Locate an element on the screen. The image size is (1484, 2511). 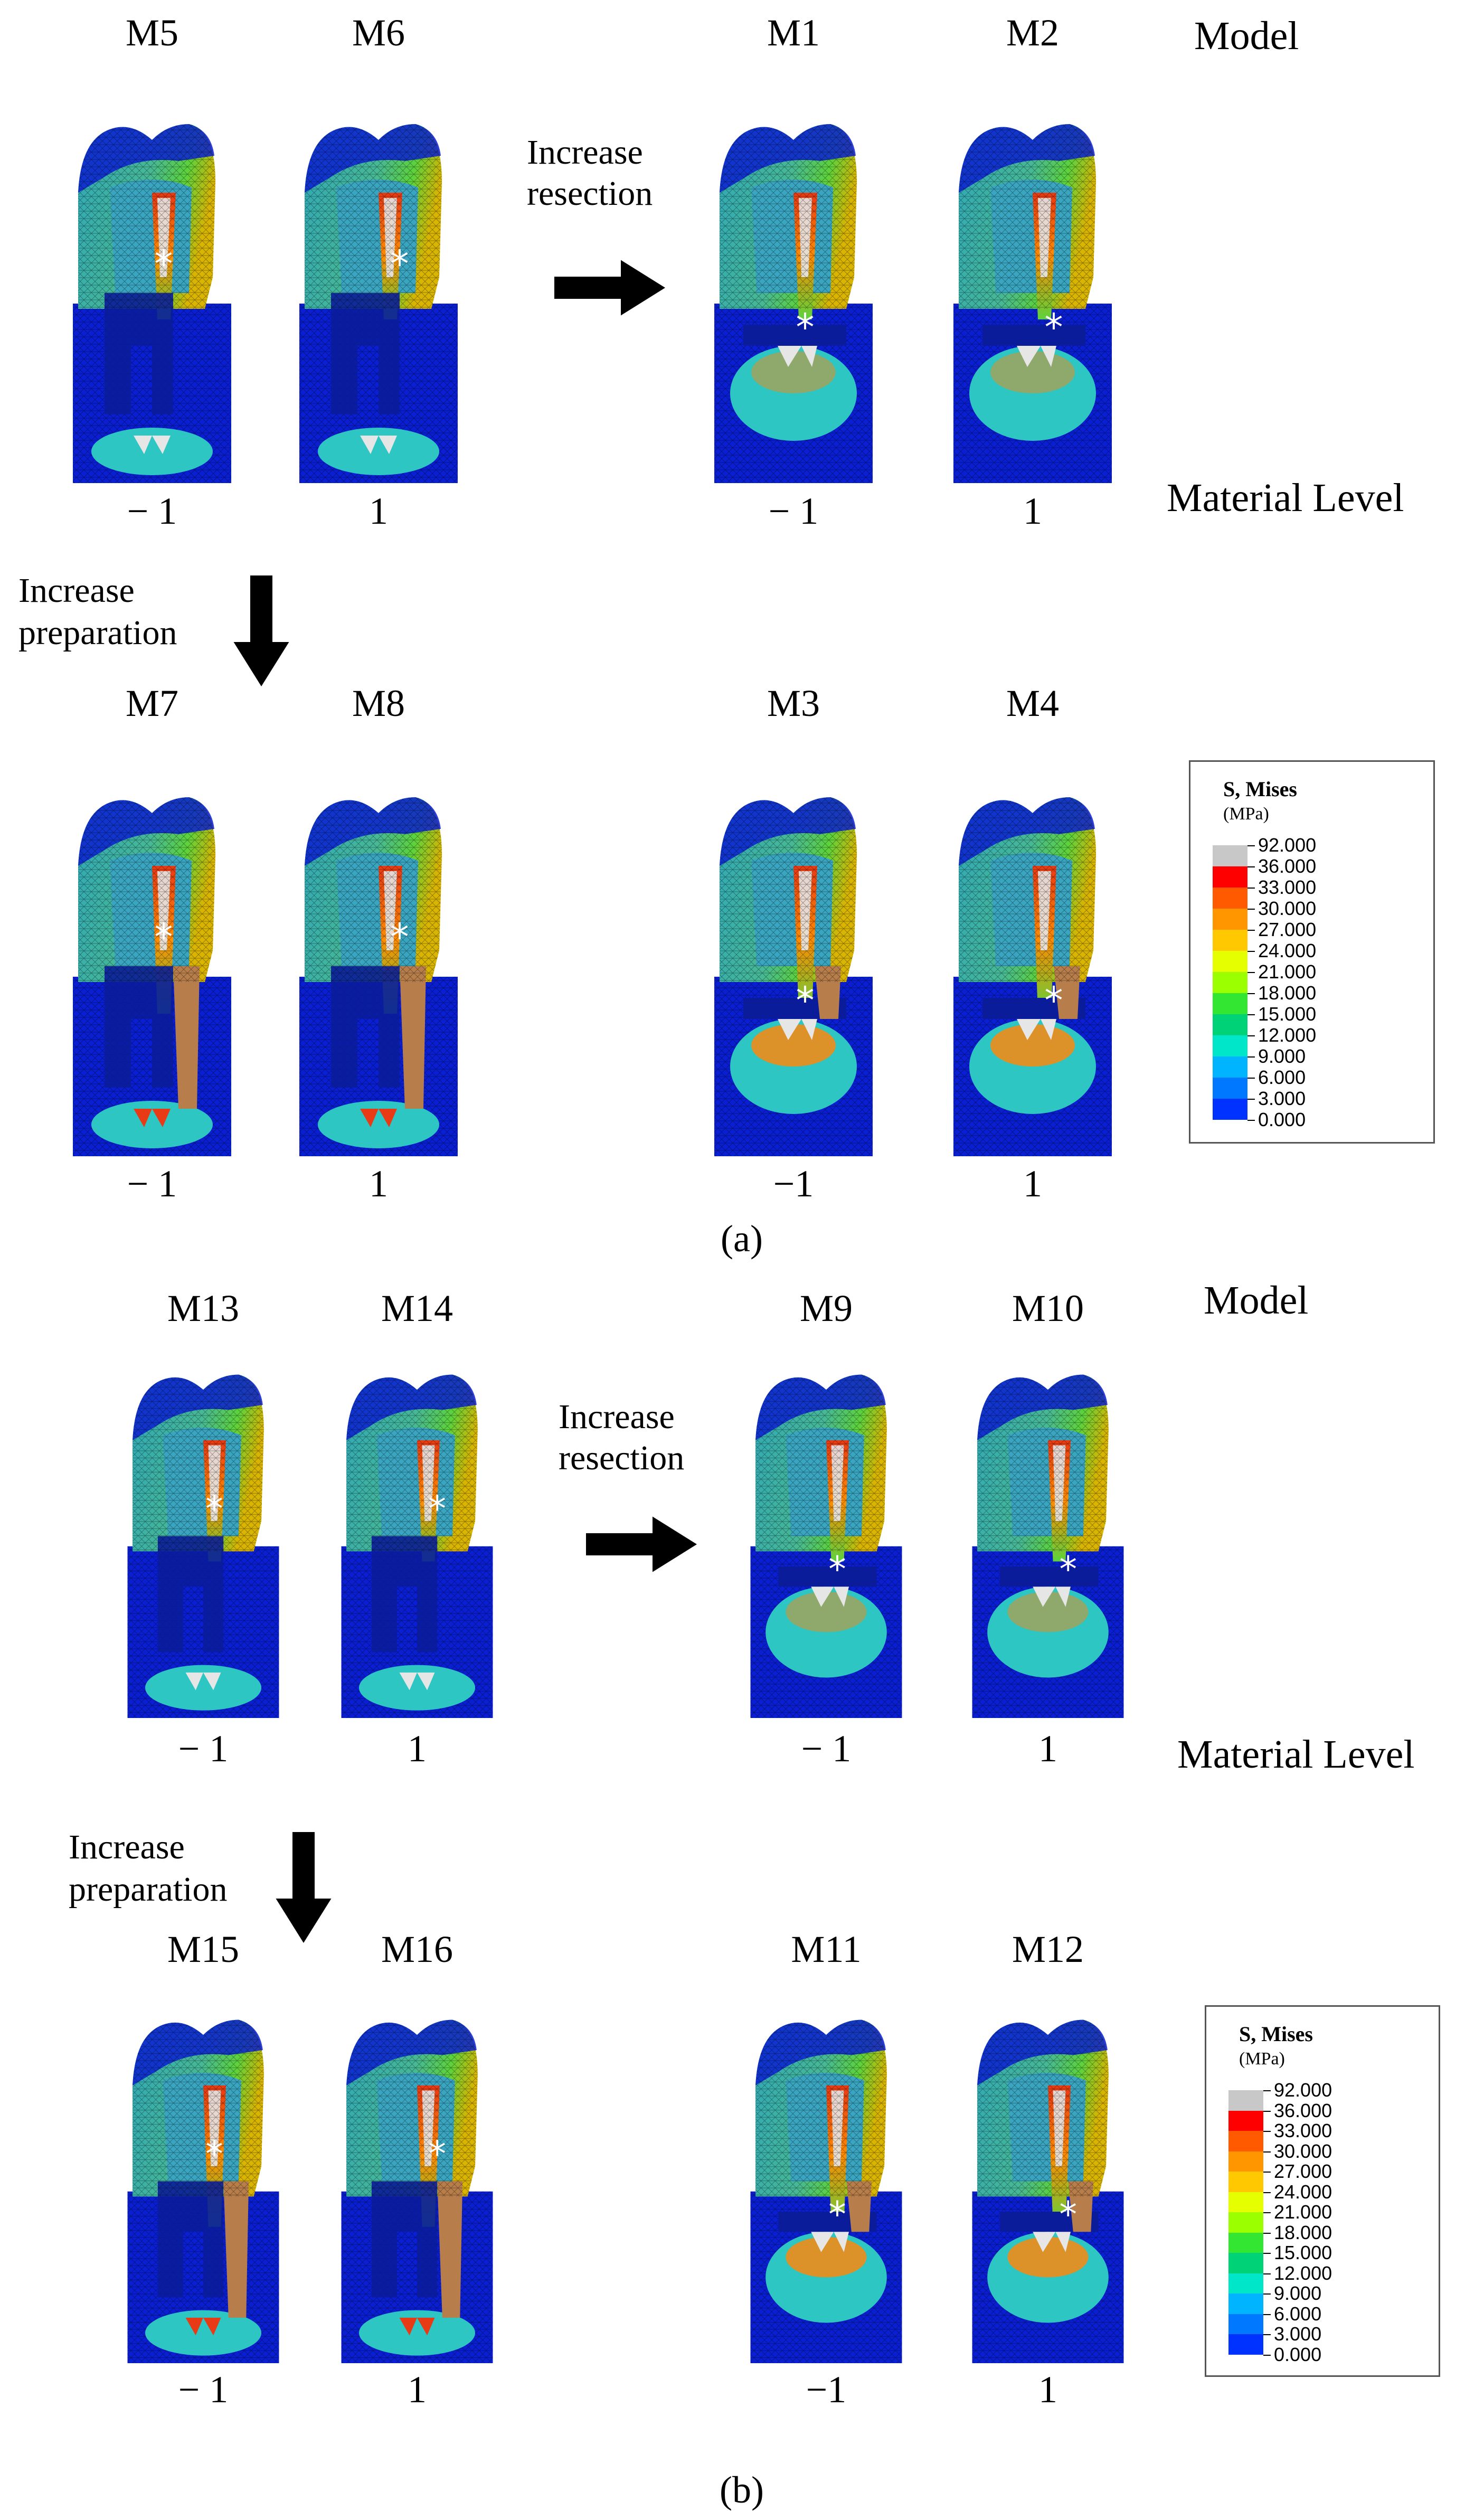
model-label: M8 is located at coordinates (378, 703).